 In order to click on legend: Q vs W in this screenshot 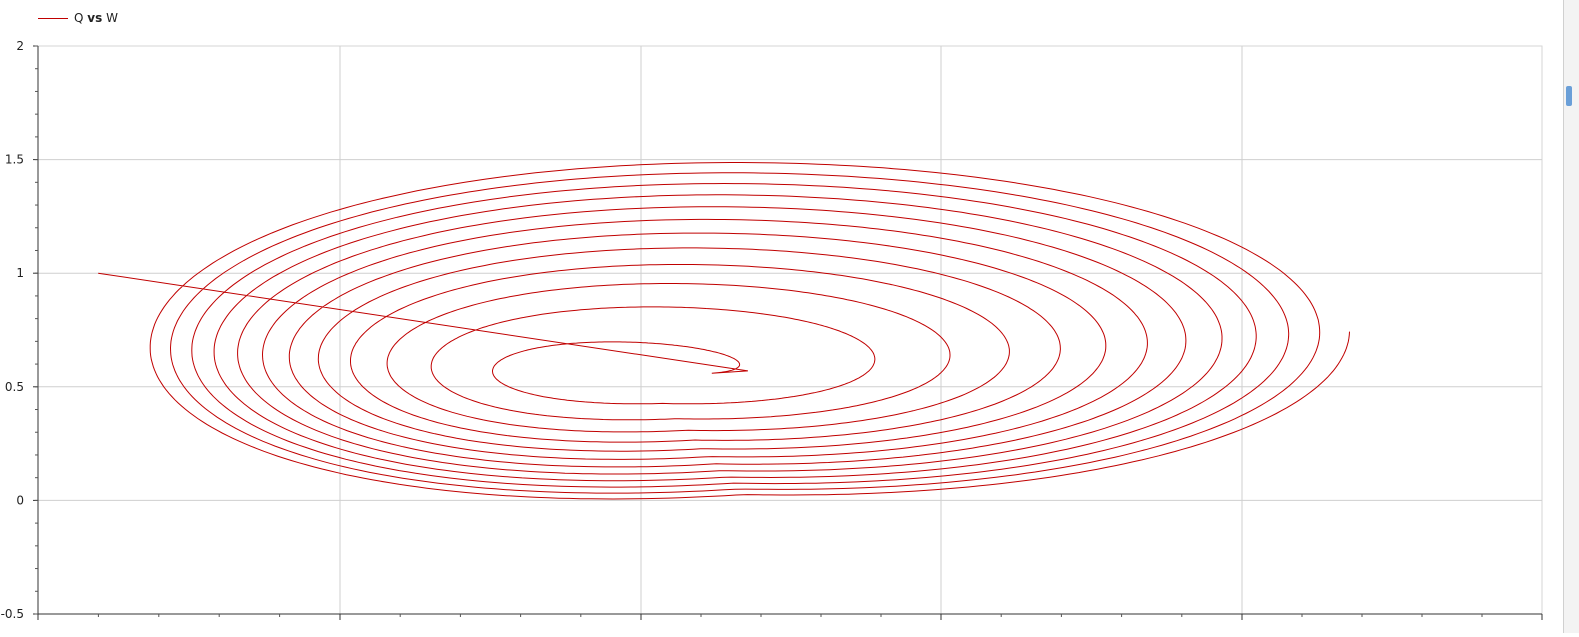, I will do `click(78, 18)`.